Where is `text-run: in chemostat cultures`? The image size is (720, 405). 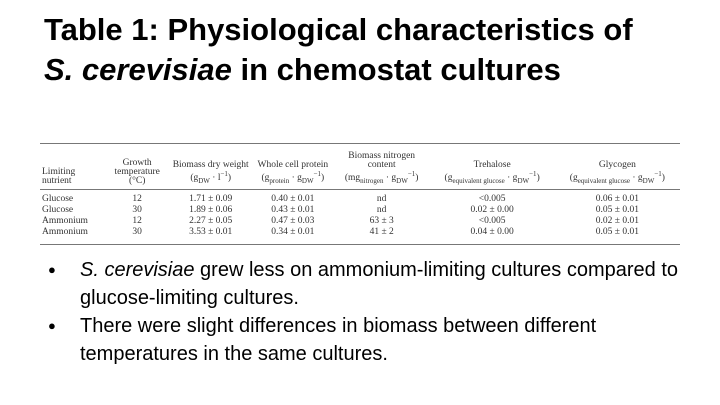
text-run: in chemostat cultures is located at coordinates (396, 69).